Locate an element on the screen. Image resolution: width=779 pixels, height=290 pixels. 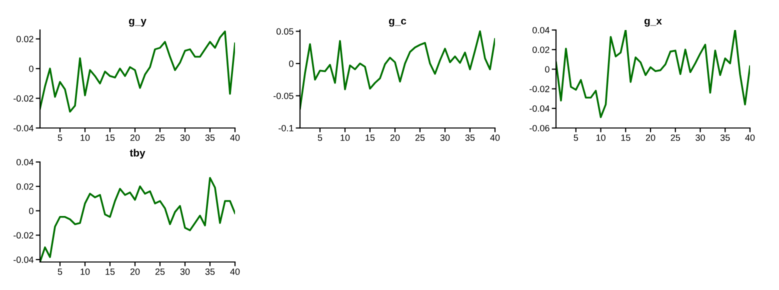
y-tick-label: -0.06 is located at coordinates (540, 128).